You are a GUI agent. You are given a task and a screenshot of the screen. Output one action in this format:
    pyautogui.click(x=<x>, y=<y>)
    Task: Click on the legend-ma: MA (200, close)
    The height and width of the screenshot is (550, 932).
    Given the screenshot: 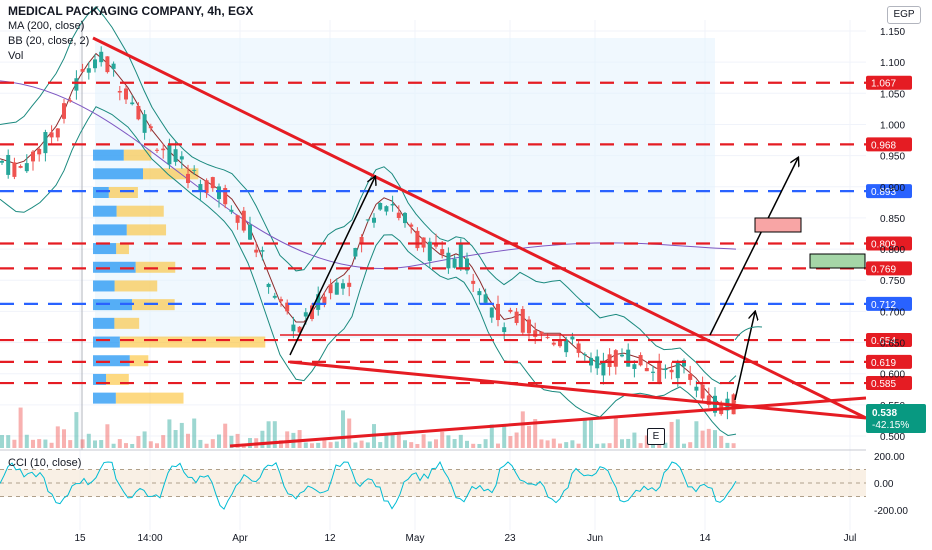 What is the action you would take?
    pyautogui.click(x=46, y=26)
    